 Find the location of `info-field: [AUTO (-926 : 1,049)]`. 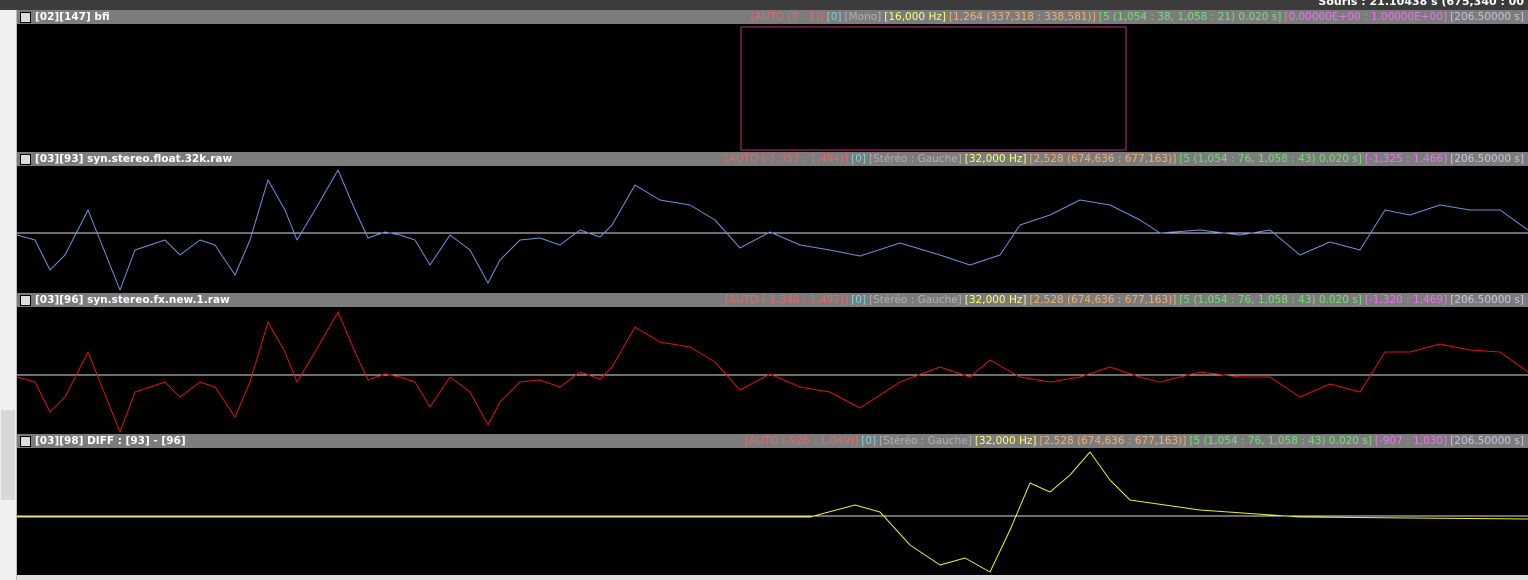

info-field: [AUTO (-926 : 1,049)] is located at coordinates (801, 441).